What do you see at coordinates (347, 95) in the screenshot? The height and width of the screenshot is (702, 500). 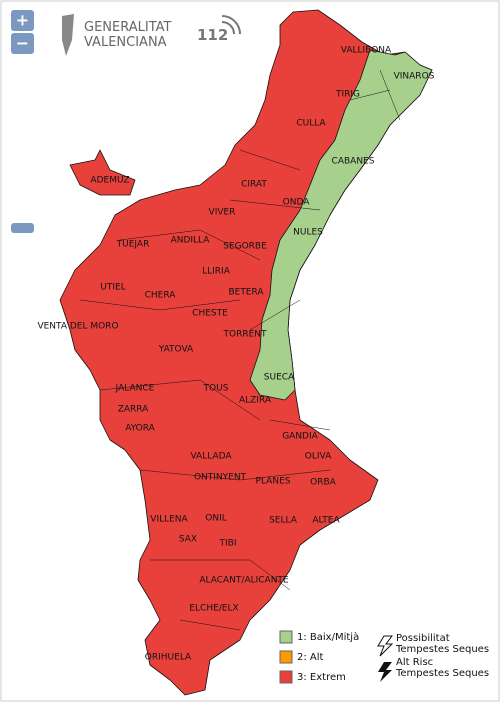 I see `place-label: TIRIG` at bounding box center [347, 95].